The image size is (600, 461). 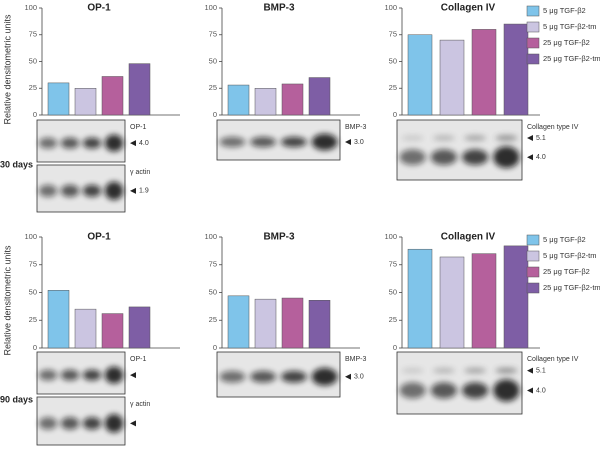 I want to click on legend-label: 5 μg TGF-β2-tm, so click(x=570, y=26).